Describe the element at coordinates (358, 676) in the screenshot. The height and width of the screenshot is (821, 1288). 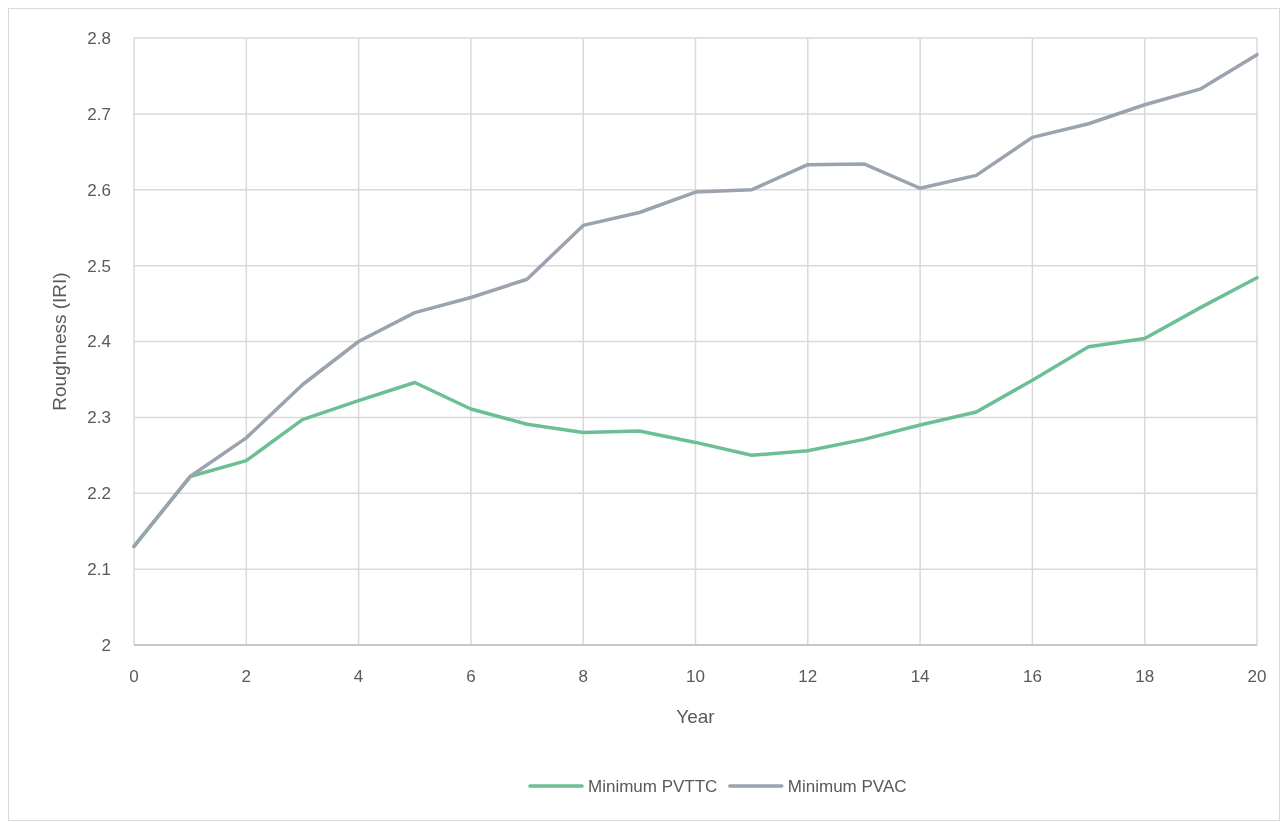
I see `x-tick-label: 4` at that location.